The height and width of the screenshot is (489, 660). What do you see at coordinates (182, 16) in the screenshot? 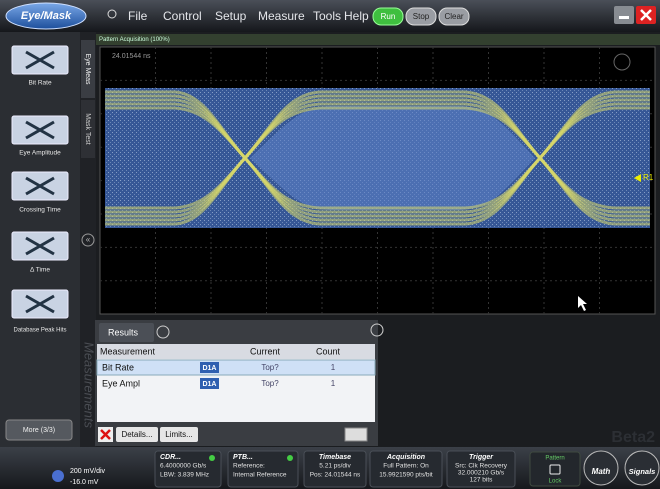
I see `menu-item: Control` at bounding box center [182, 16].